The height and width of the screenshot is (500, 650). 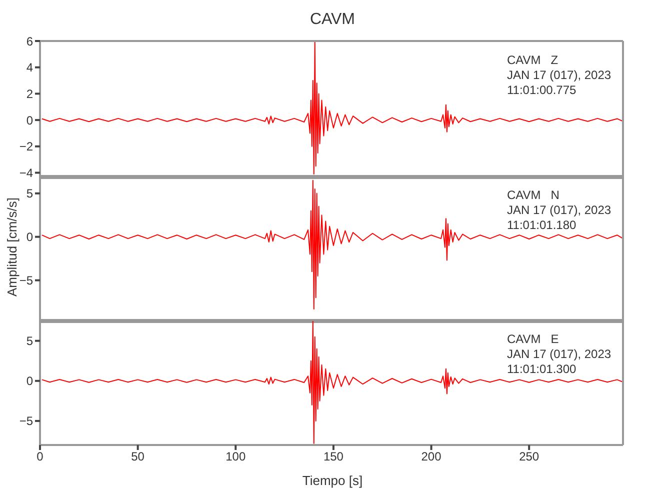 I want to click on x-tick-label: 0, so click(x=40, y=457).